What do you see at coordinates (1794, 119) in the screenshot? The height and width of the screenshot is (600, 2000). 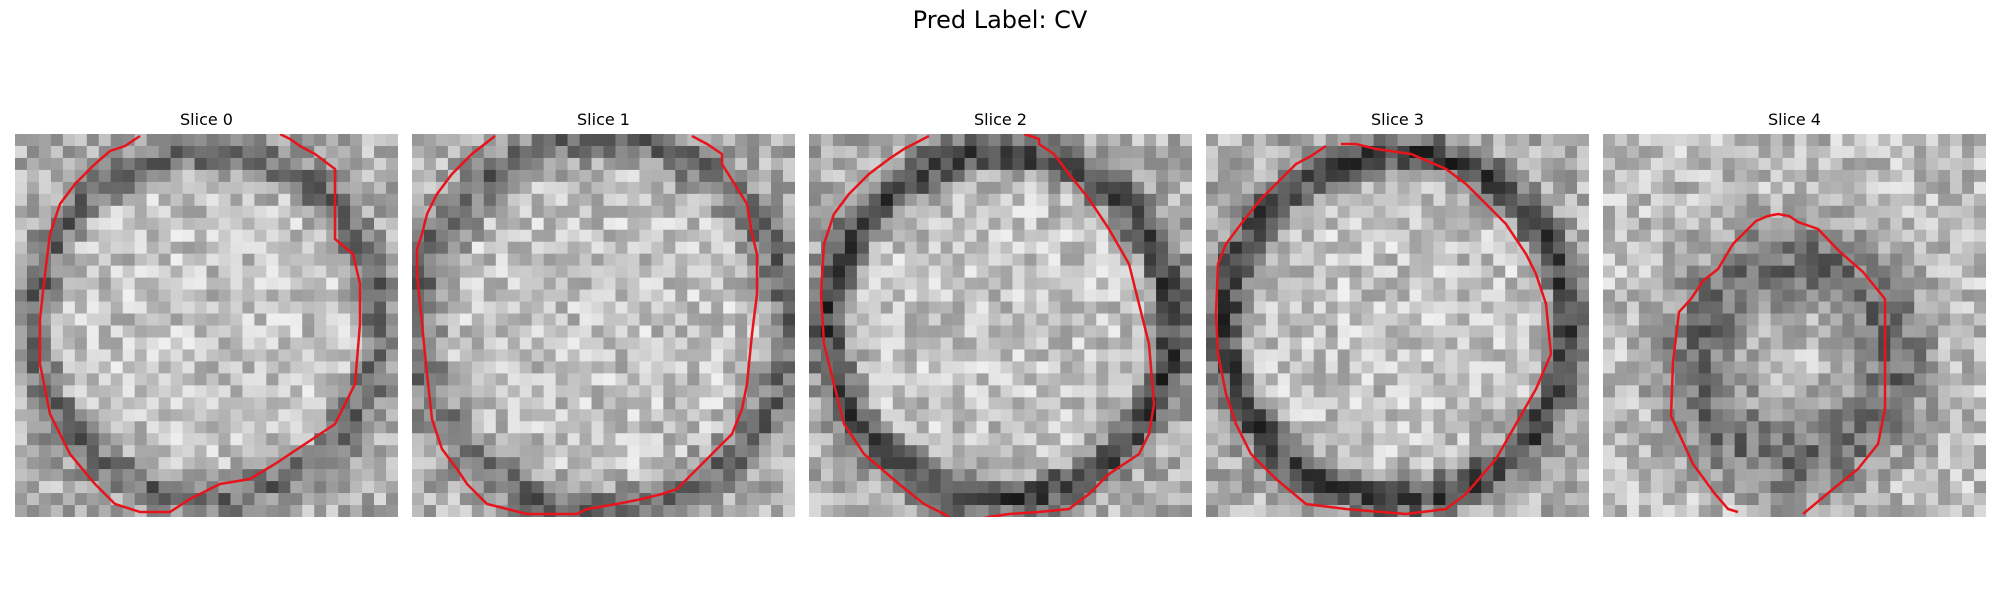 I see `slice-title: Slice 4` at bounding box center [1794, 119].